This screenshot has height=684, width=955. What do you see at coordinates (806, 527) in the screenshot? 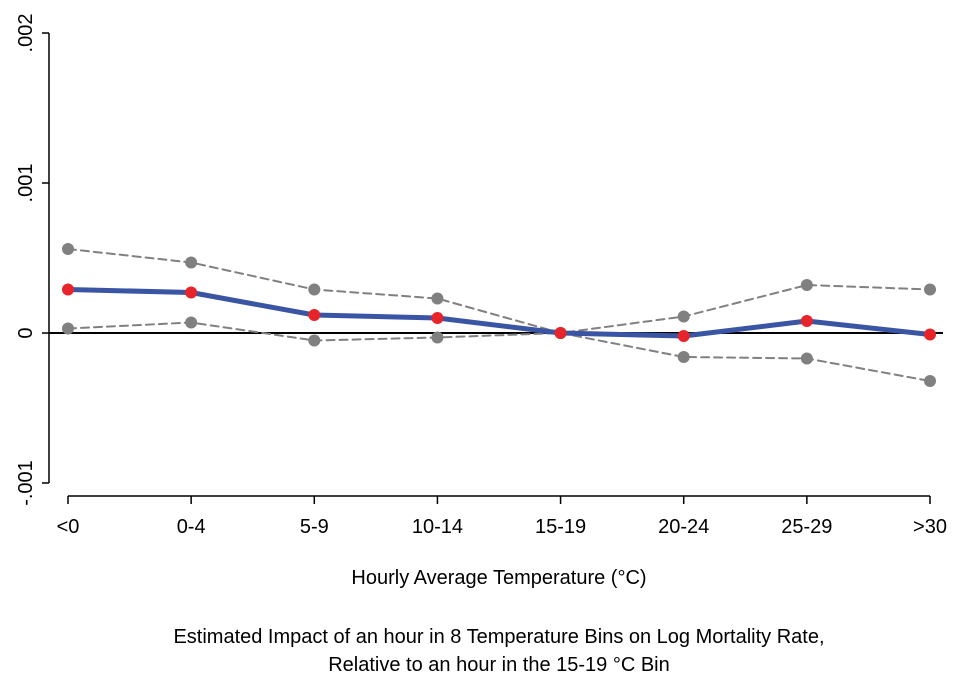
I see `x-tick-label: 25-29` at bounding box center [806, 527].